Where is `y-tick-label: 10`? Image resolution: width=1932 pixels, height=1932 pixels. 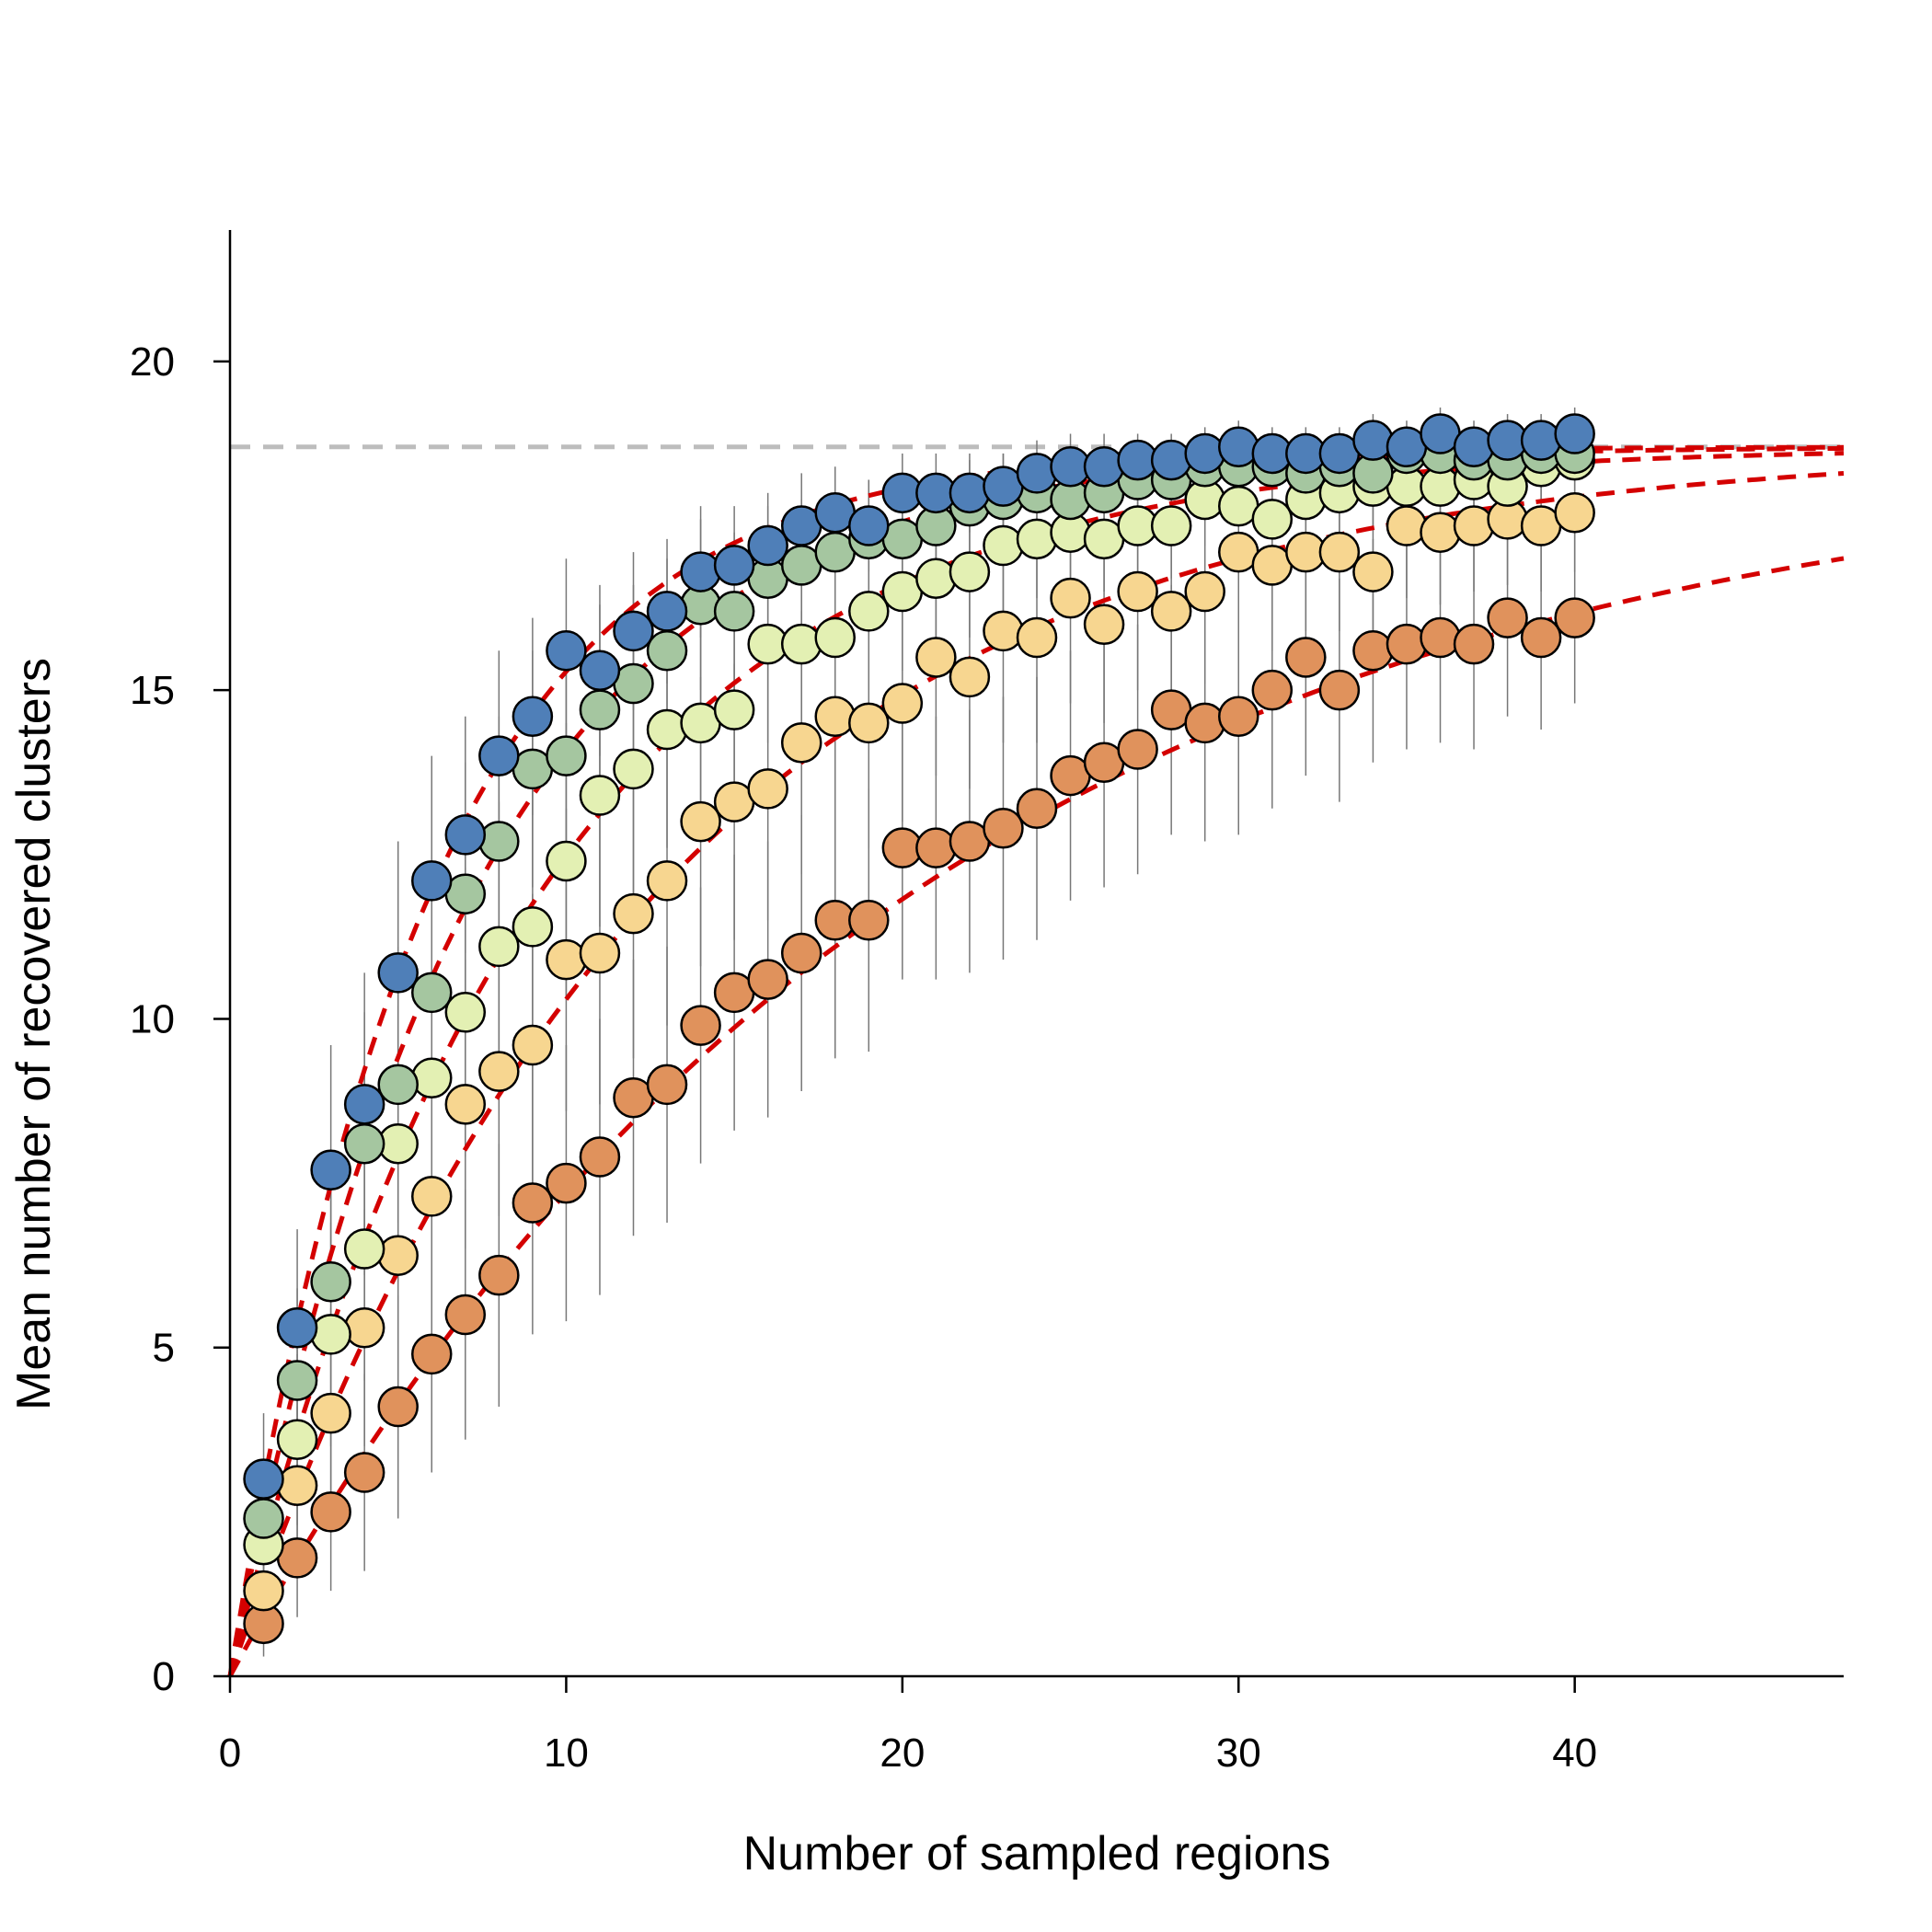 y-tick-label: 10 is located at coordinates (152, 1018).